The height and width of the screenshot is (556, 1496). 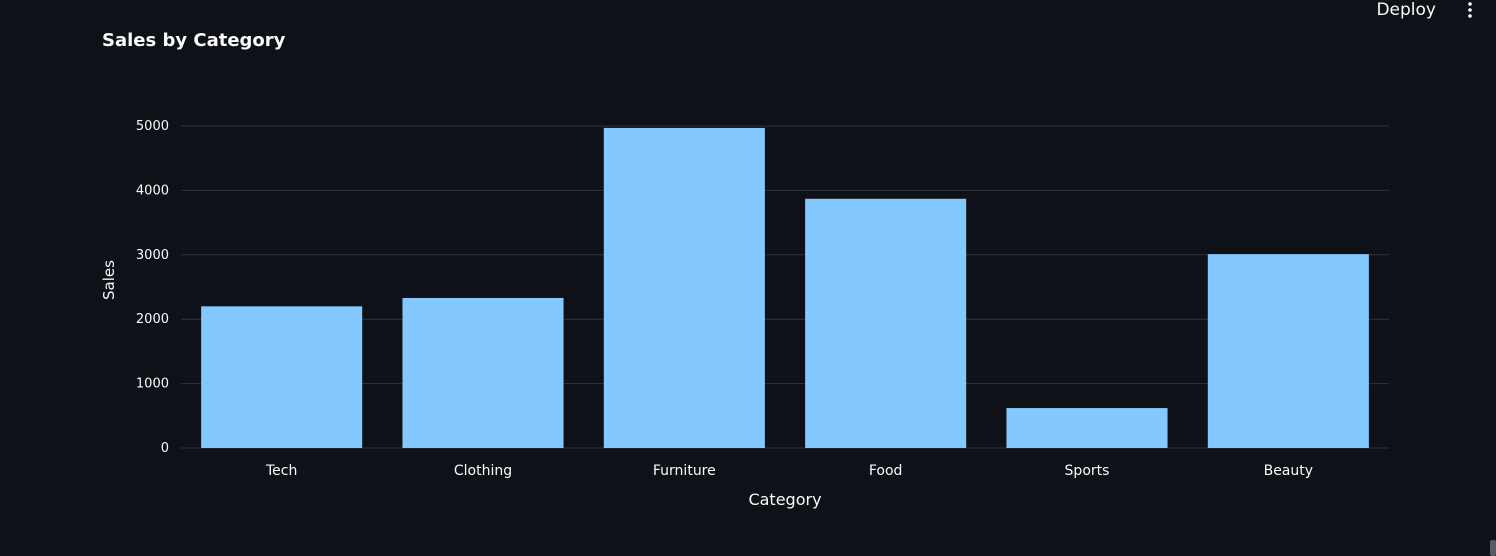 I want to click on kebab-vertical-icon, so click(x=1470, y=10).